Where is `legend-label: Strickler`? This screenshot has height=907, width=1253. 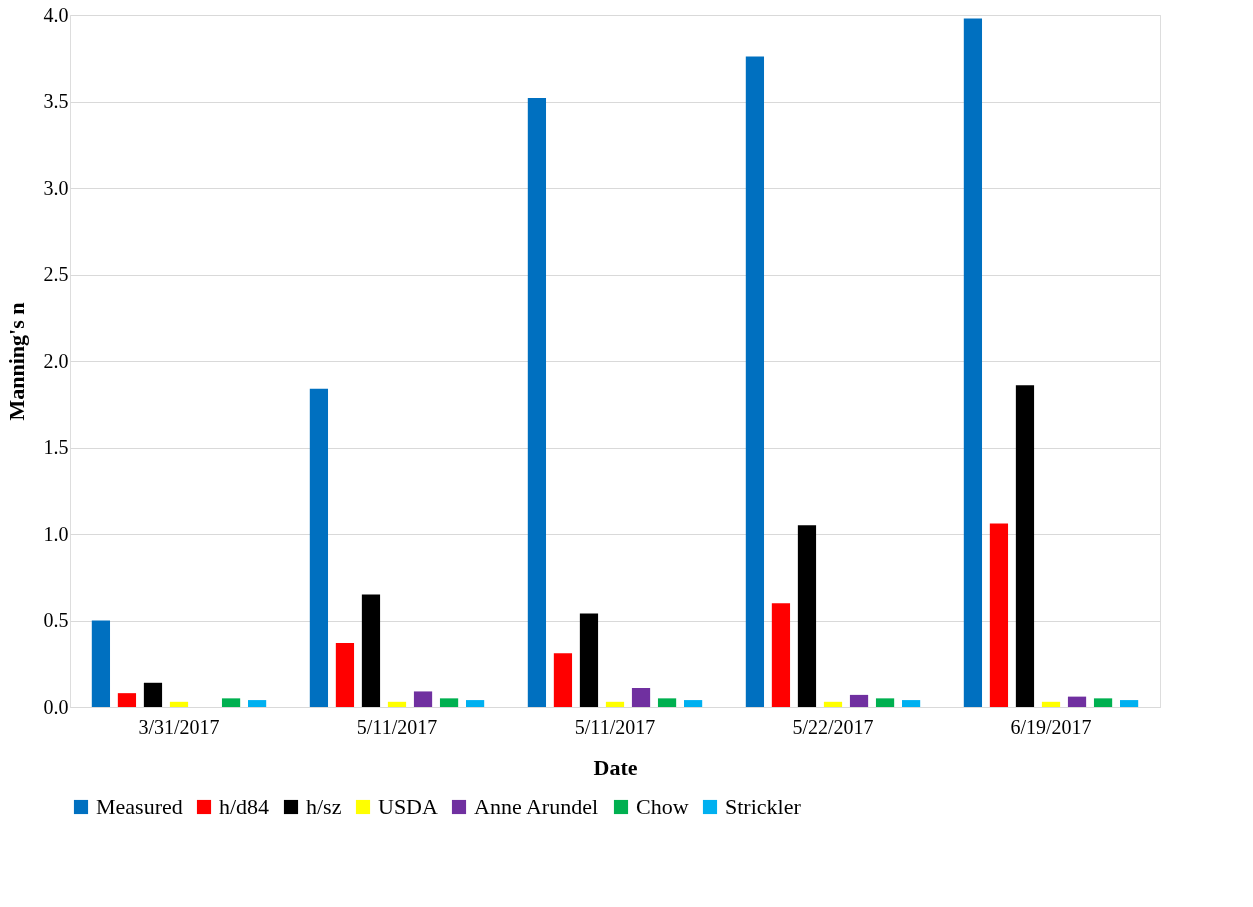 legend-label: Strickler is located at coordinates (763, 806).